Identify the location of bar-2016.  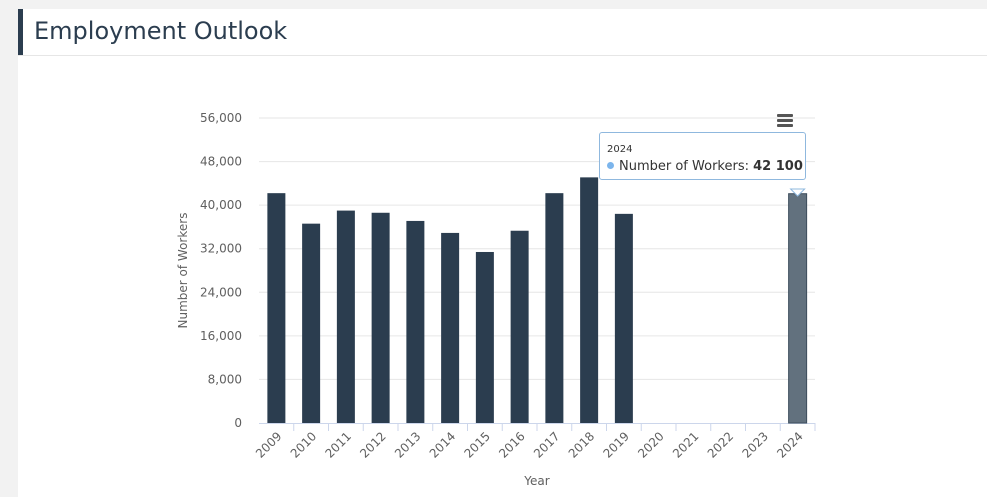
(519, 326).